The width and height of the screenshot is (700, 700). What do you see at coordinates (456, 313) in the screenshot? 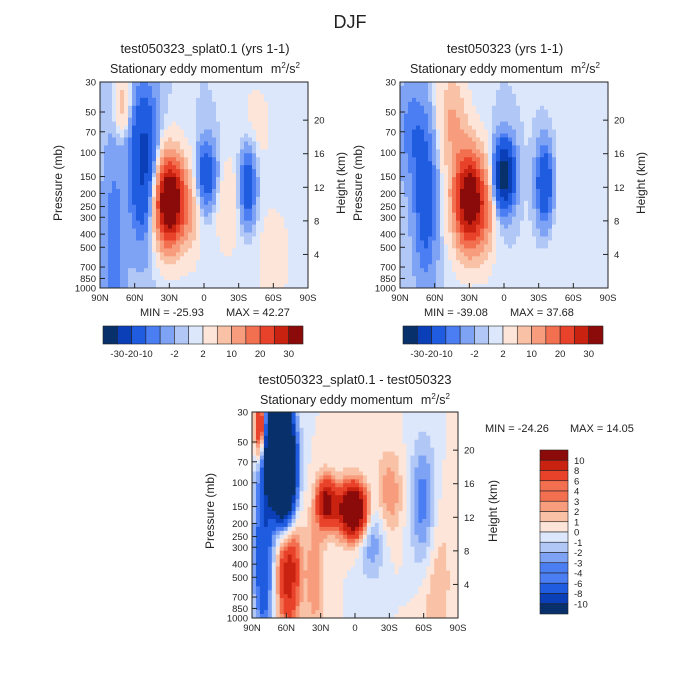
I see `panel-2-min-label: MIN = -39.08` at bounding box center [456, 313].